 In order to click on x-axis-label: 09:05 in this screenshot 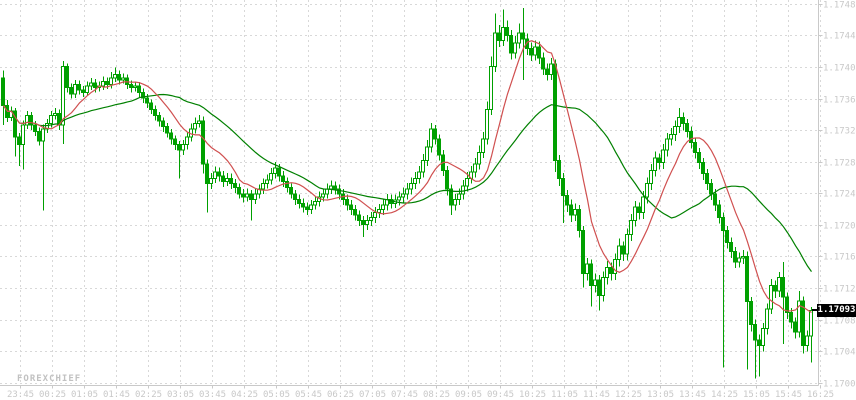, I will do `click(468, 395)`.